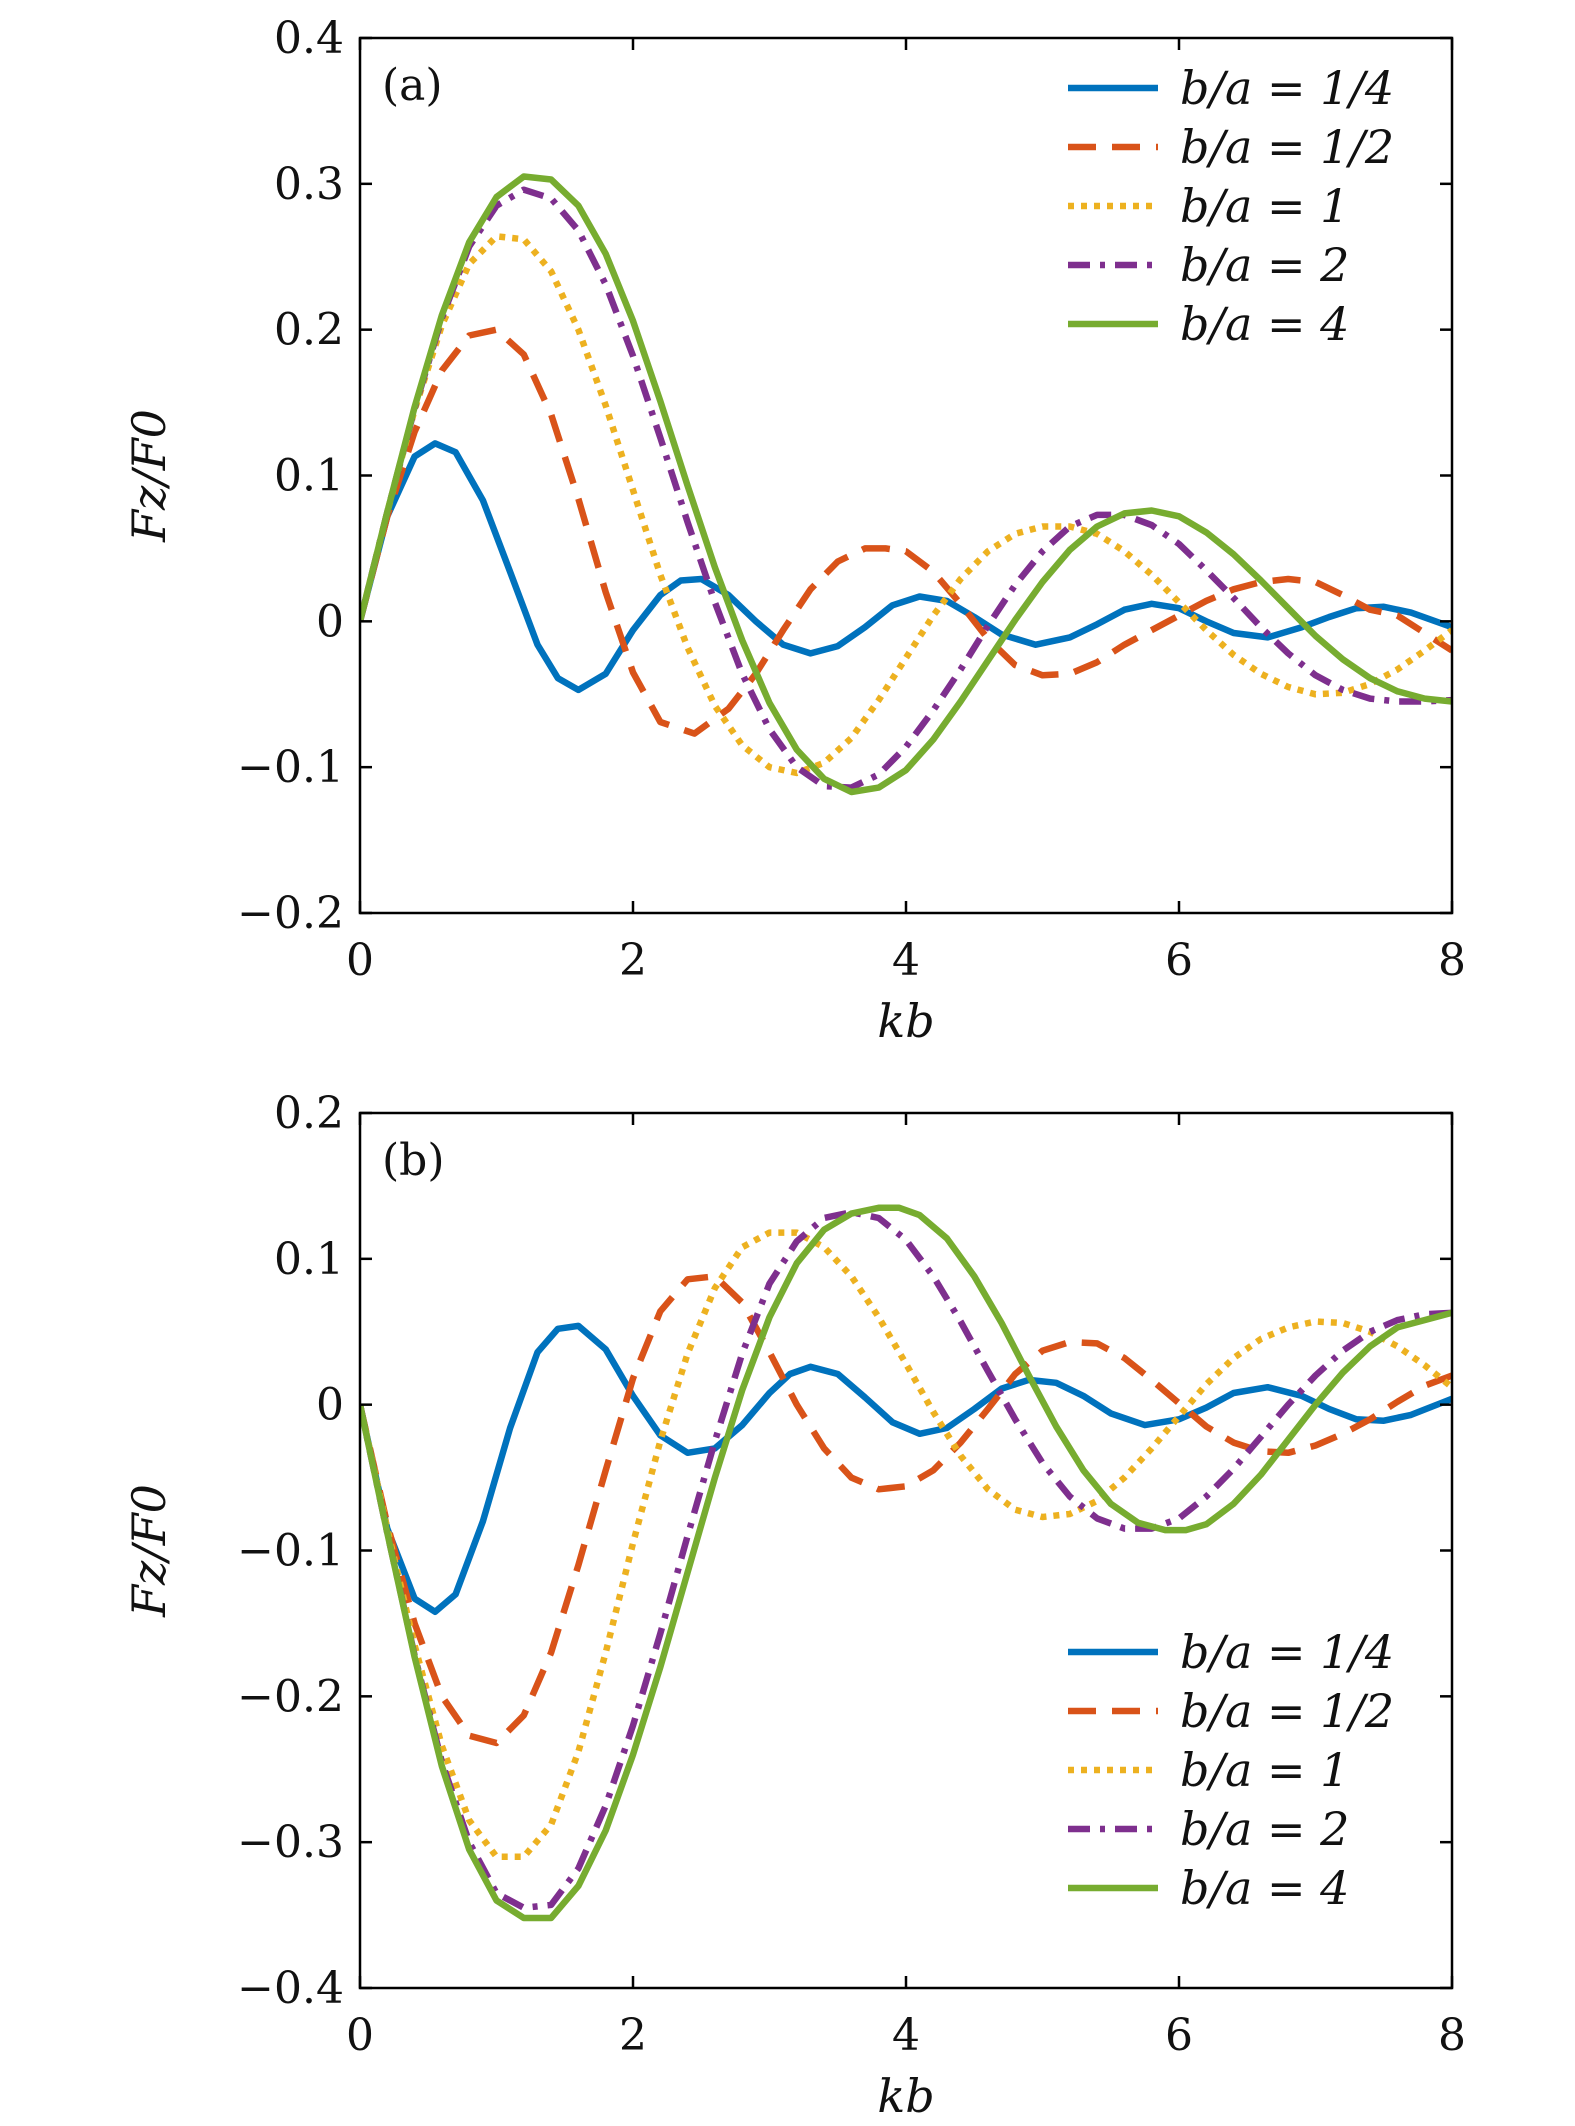 This screenshot has width=1575, height=2126. Describe the element at coordinates (290, 1988) in the screenshot. I see `y-tick-label: −0.4` at that location.